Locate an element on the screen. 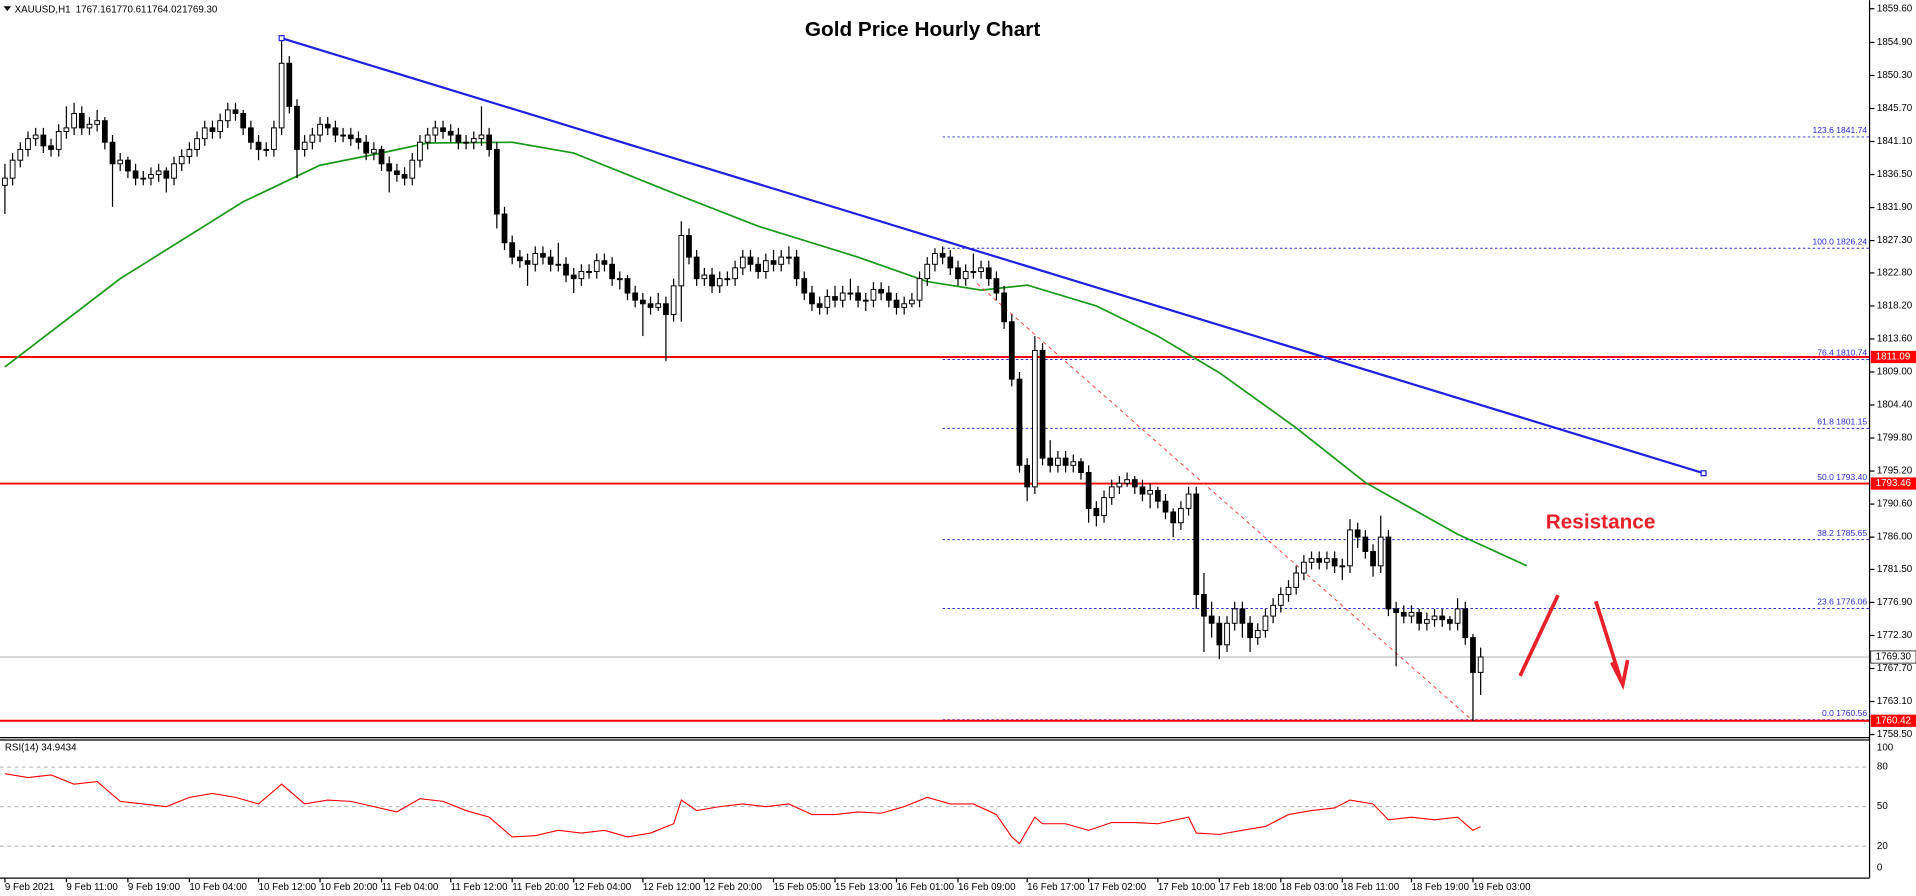 The width and height of the screenshot is (1916, 896). y-tick-label: 1818.20 is located at coordinates (1895, 306).